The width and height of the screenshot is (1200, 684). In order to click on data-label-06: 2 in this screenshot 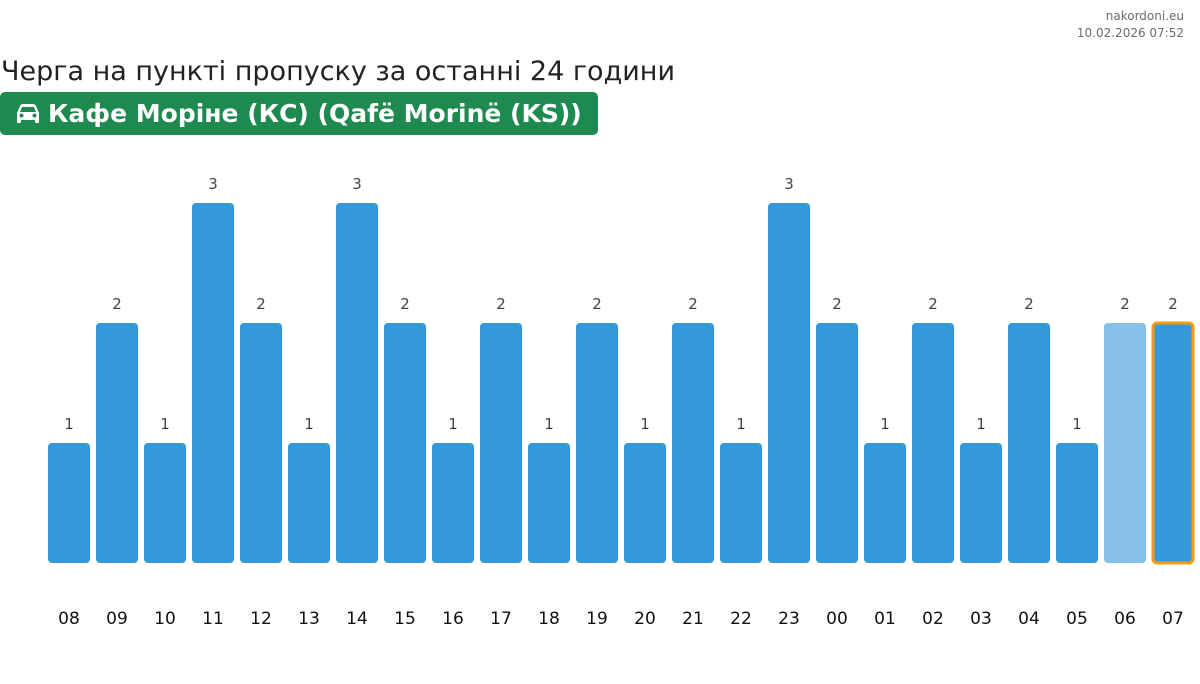, I will do `click(1125, 304)`.